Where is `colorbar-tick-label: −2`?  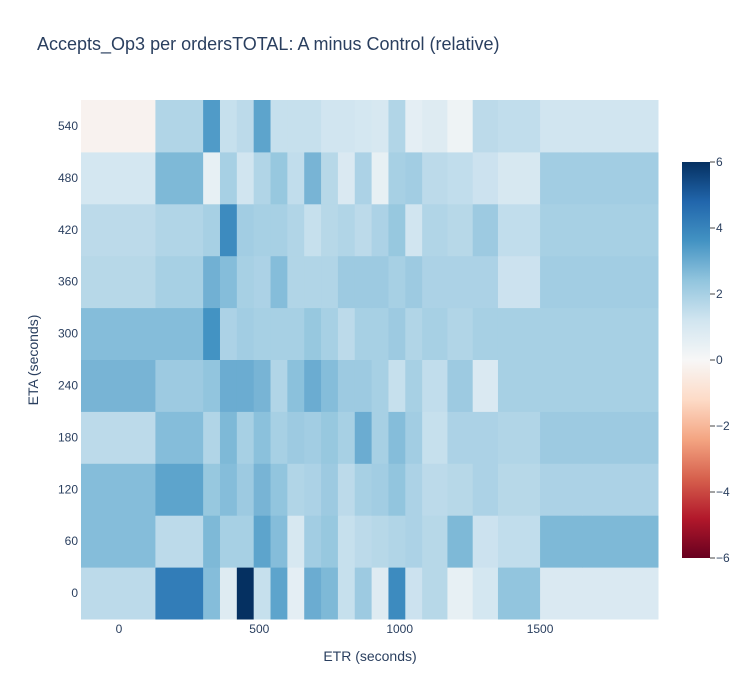 colorbar-tick-label: −2 is located at coordinates (723, 426).